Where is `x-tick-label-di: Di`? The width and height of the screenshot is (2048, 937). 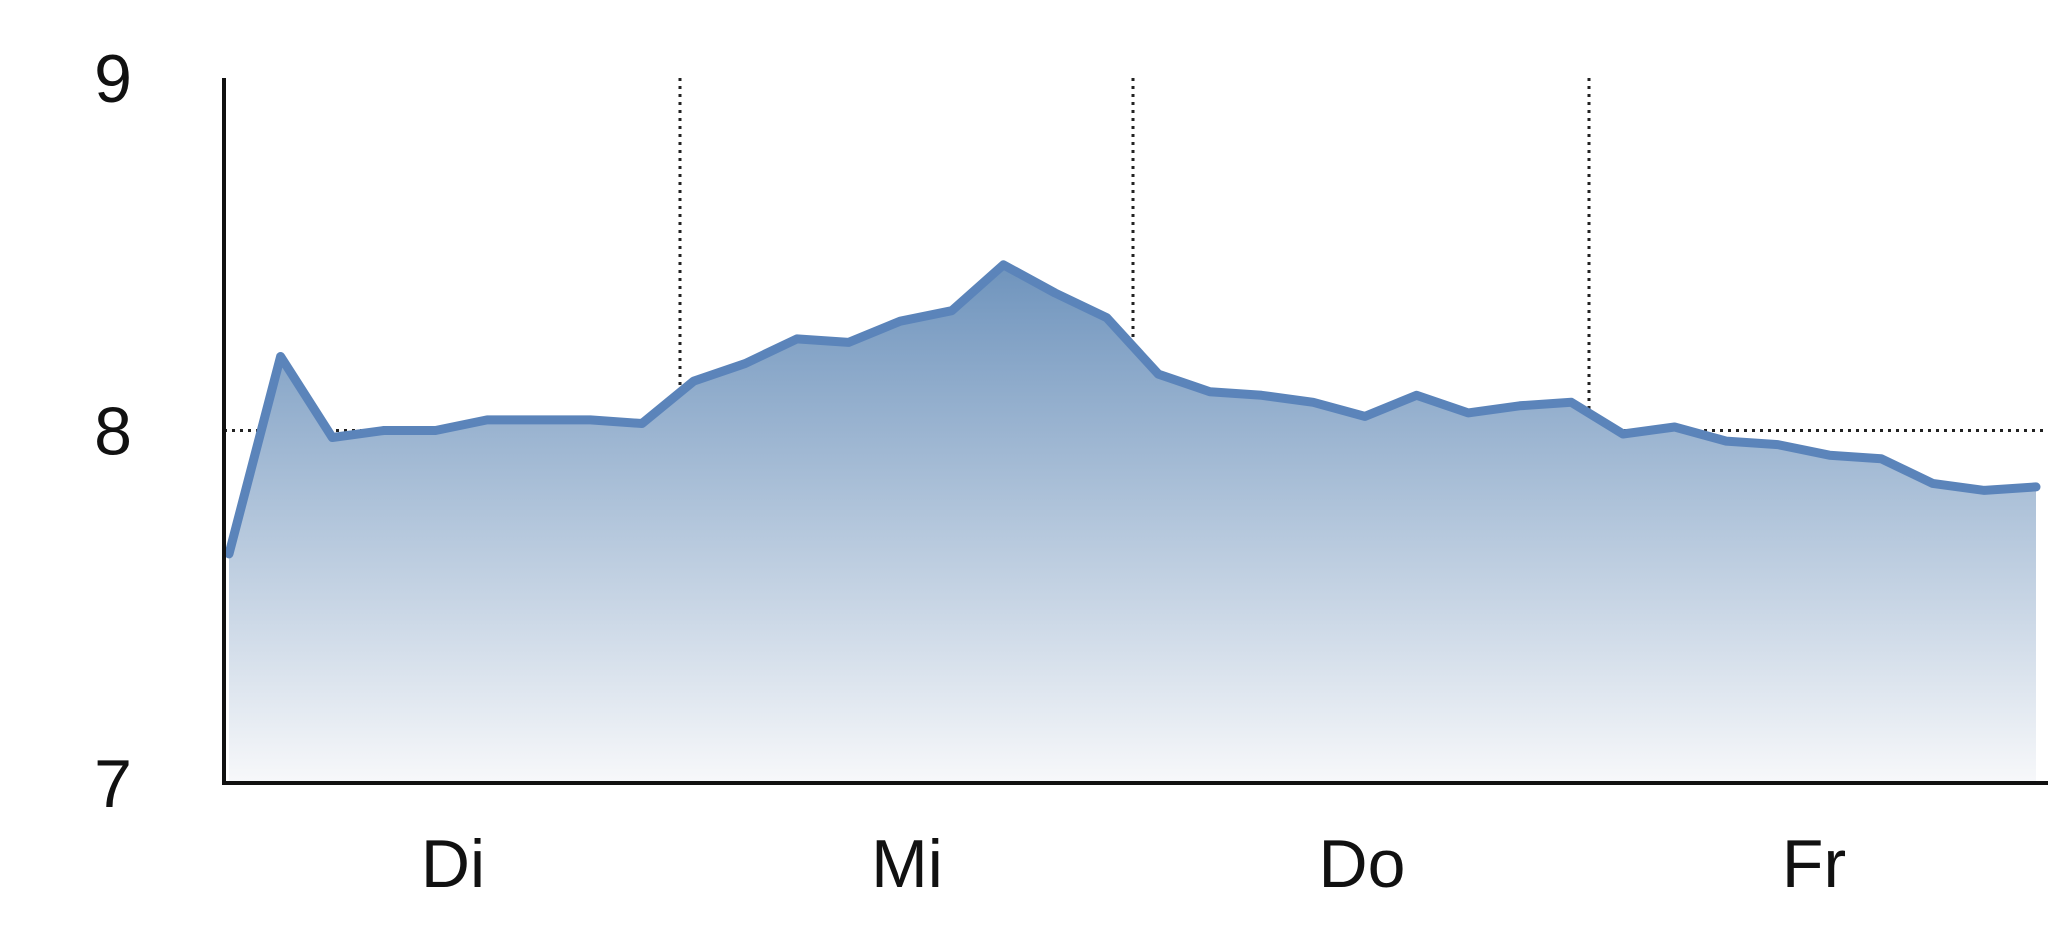 x-tick-label-di: Di is located at coordinates (453, 864).